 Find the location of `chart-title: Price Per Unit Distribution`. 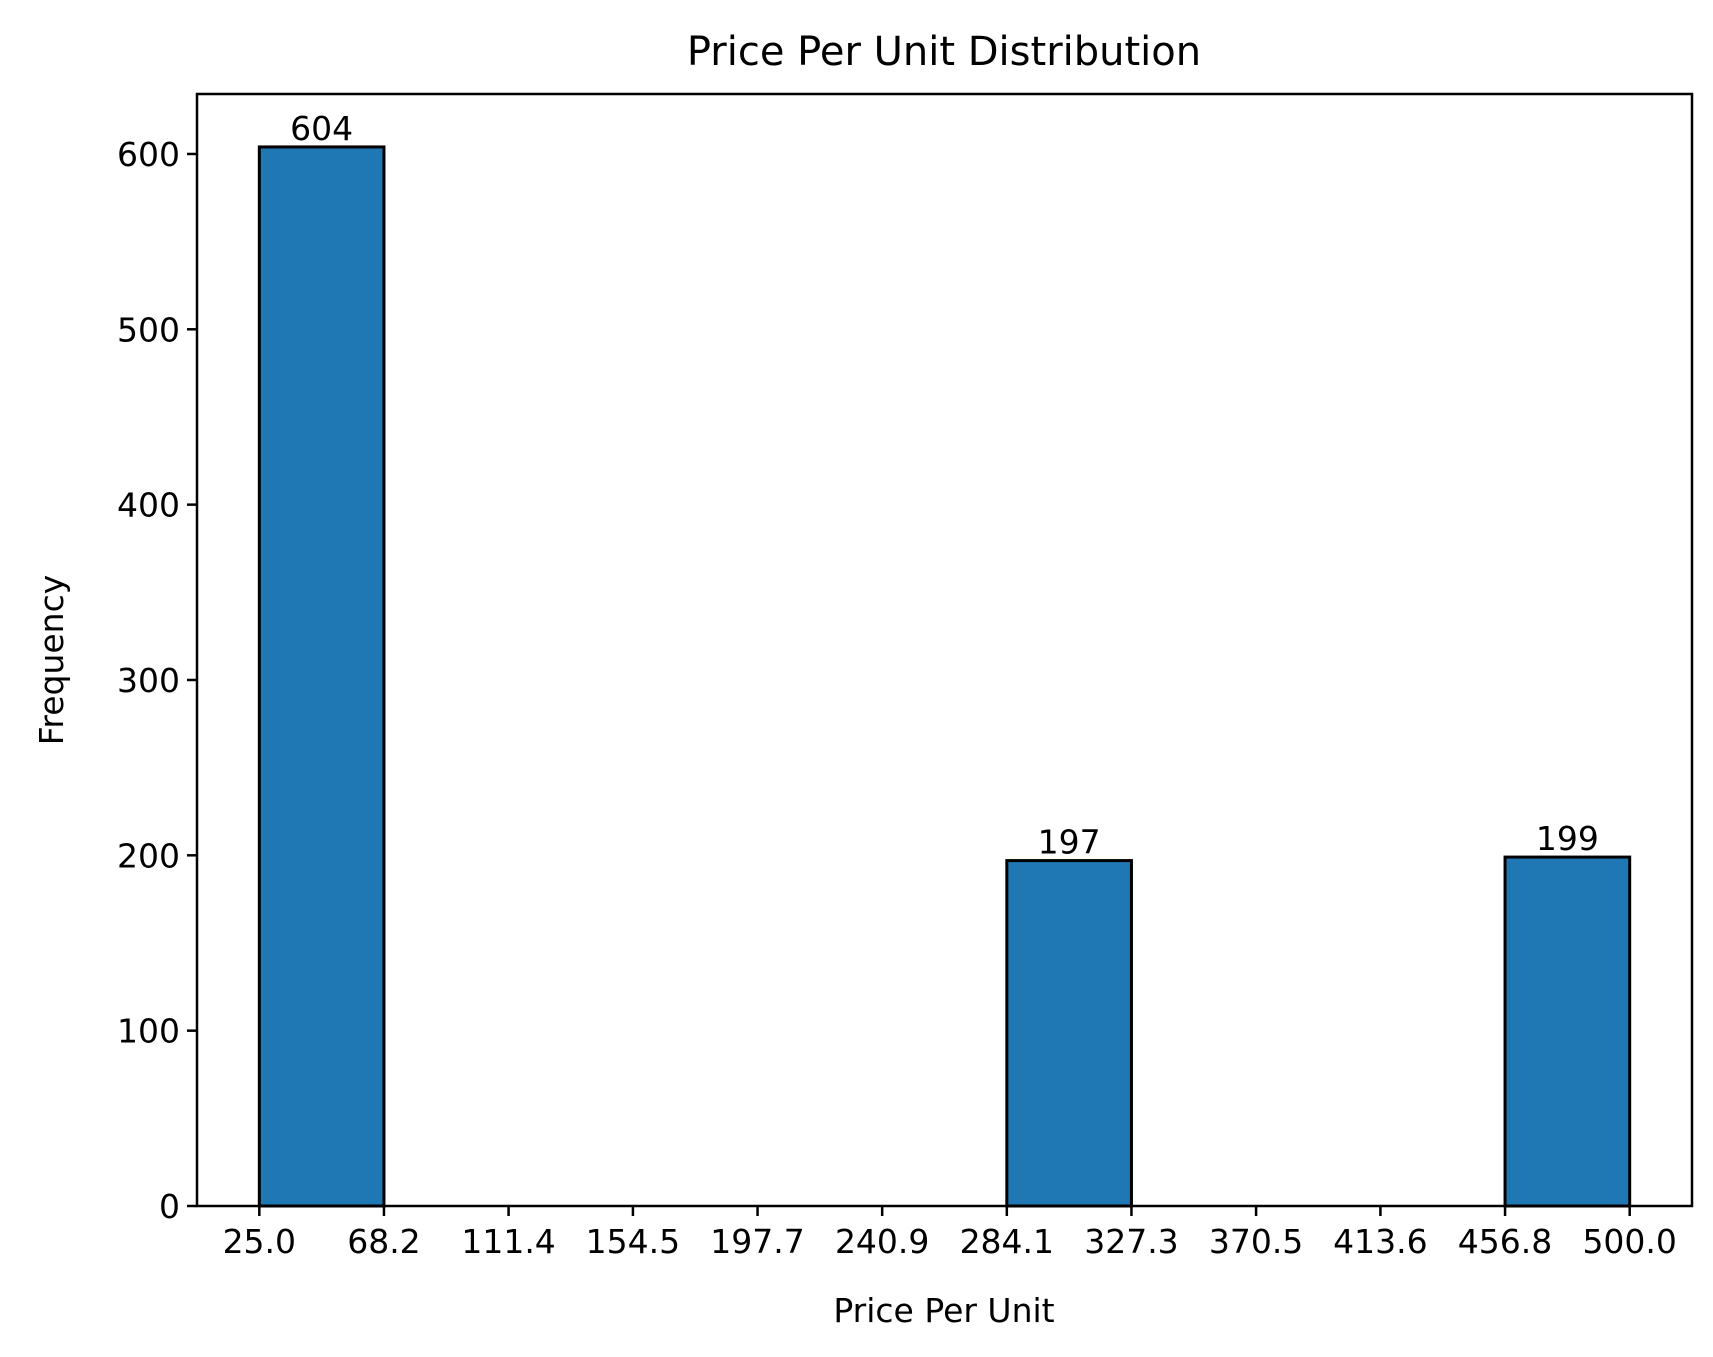

chart-title: Price Per Unit Distribution is located at coordinates (944, 52).